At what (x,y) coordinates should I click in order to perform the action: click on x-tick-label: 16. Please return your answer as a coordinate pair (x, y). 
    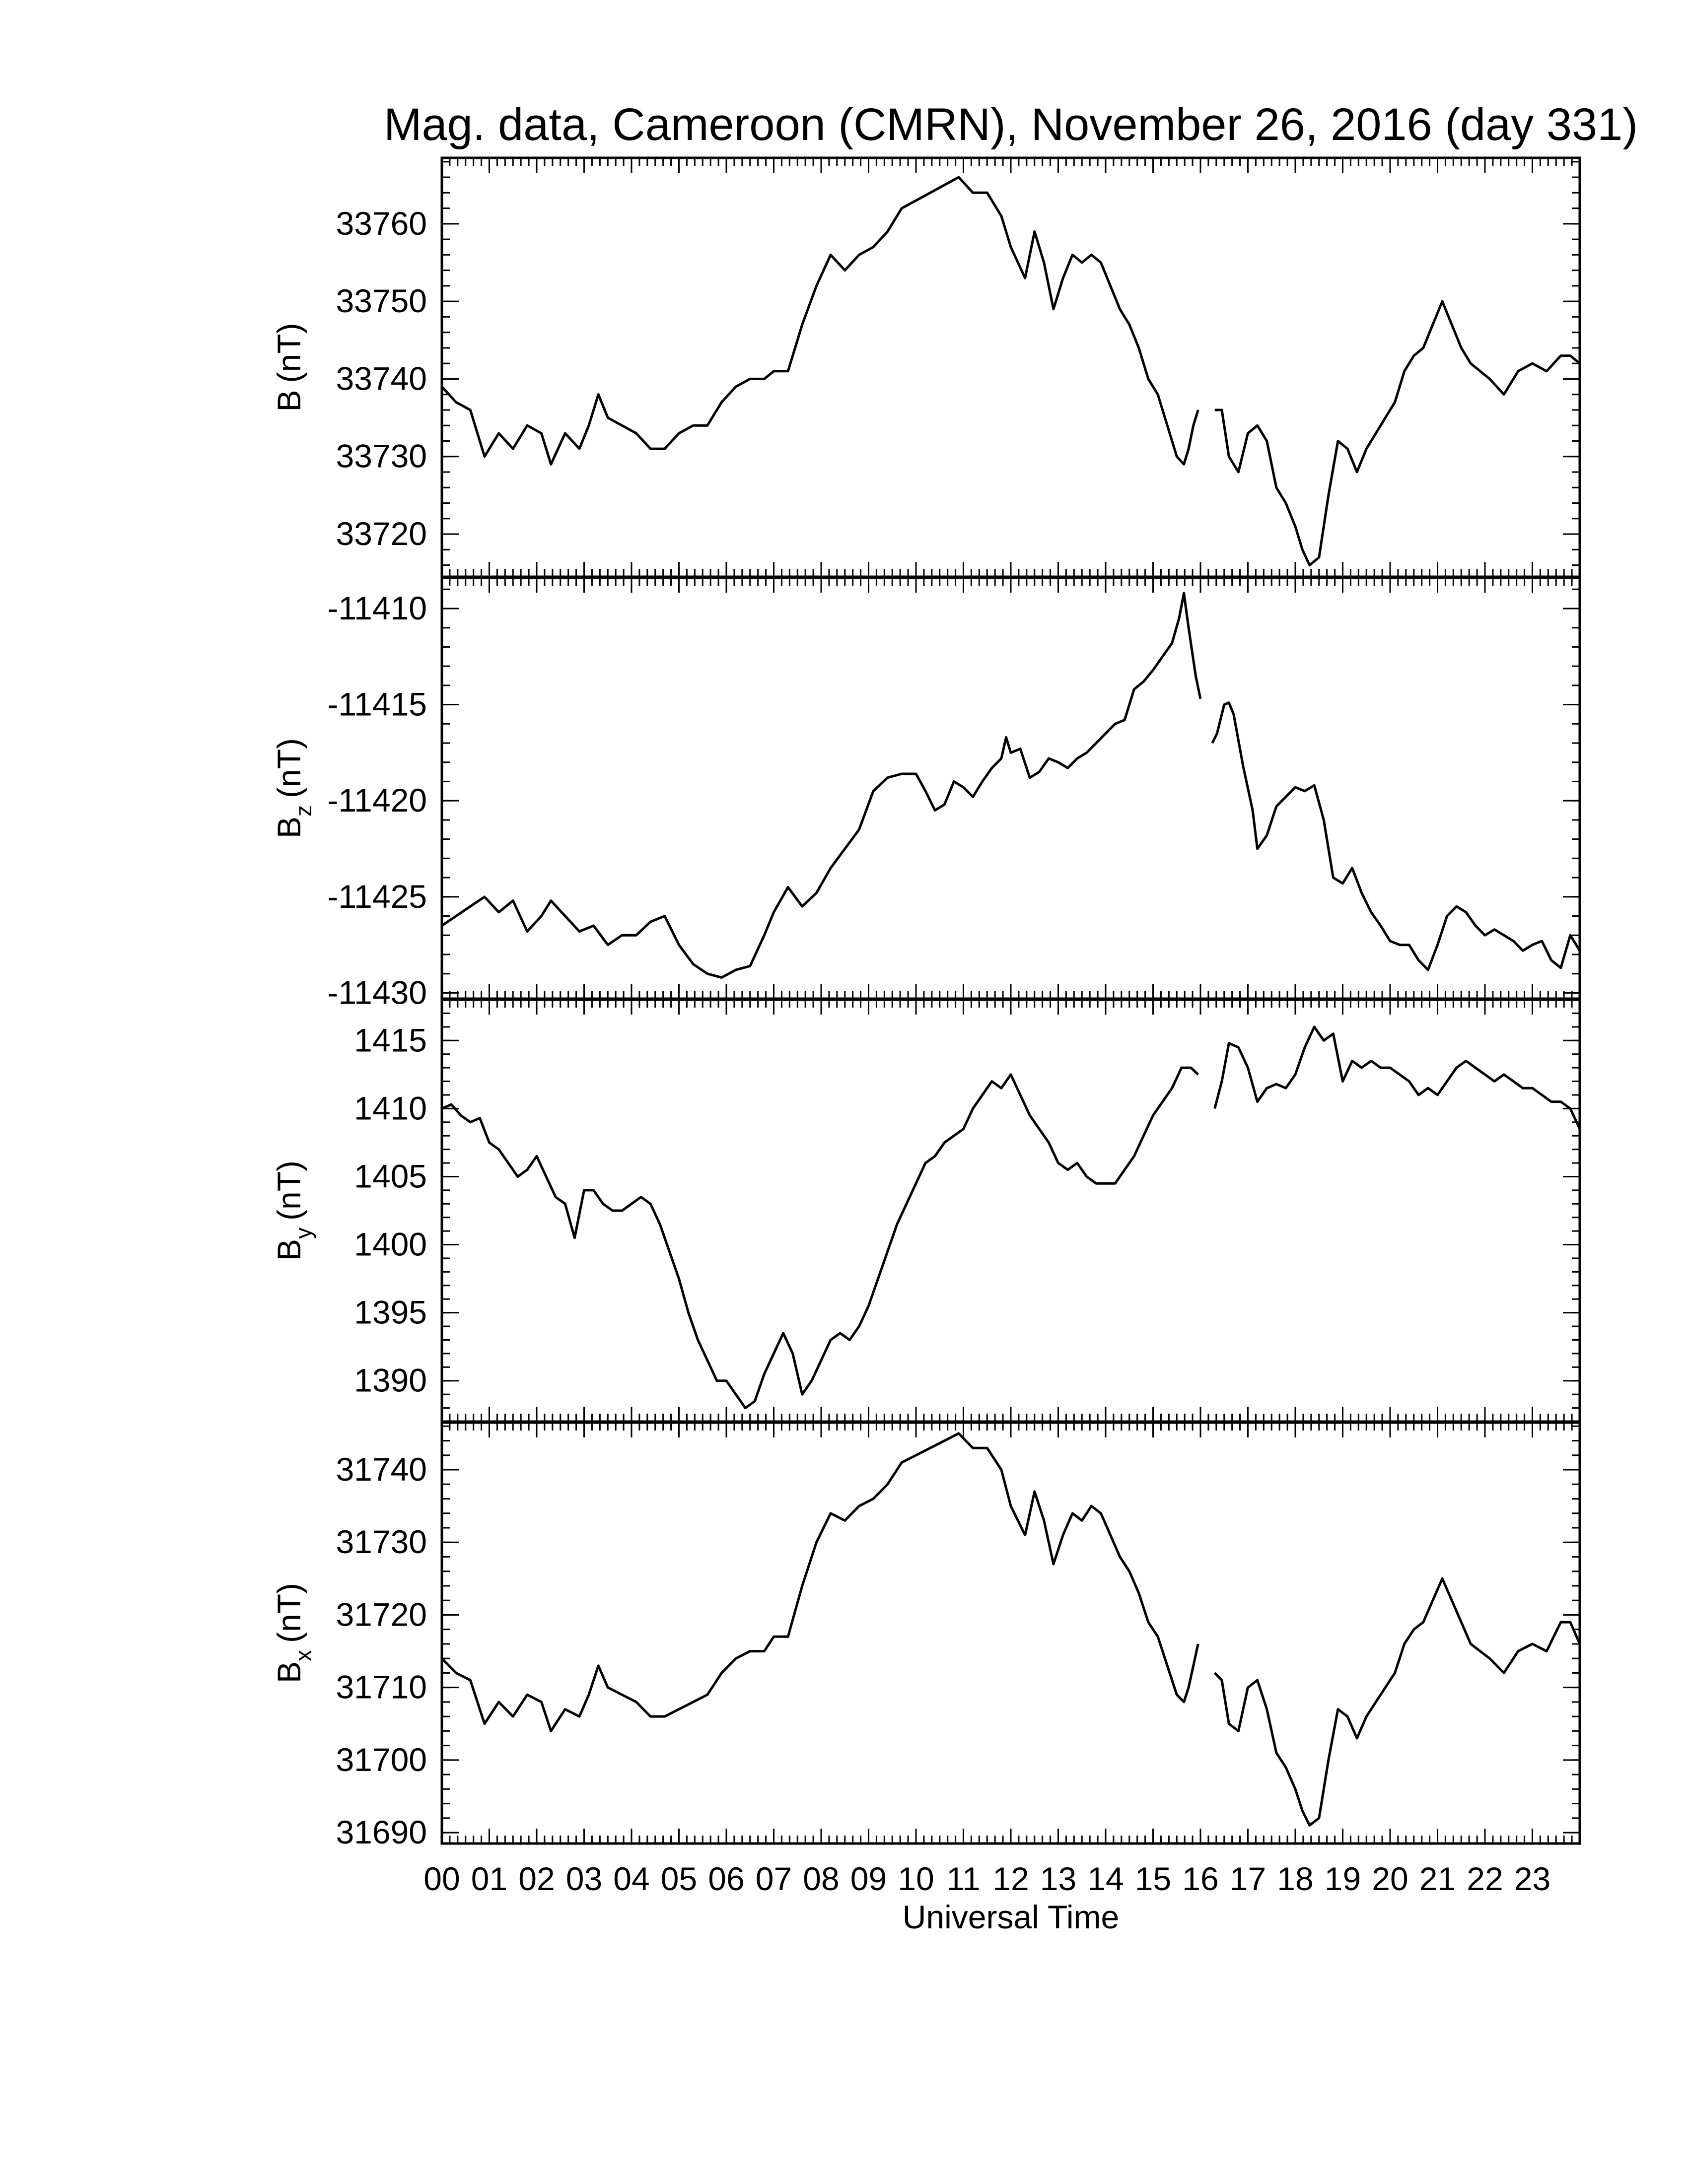
    Looking at the image, I should click on (1200, 1878).